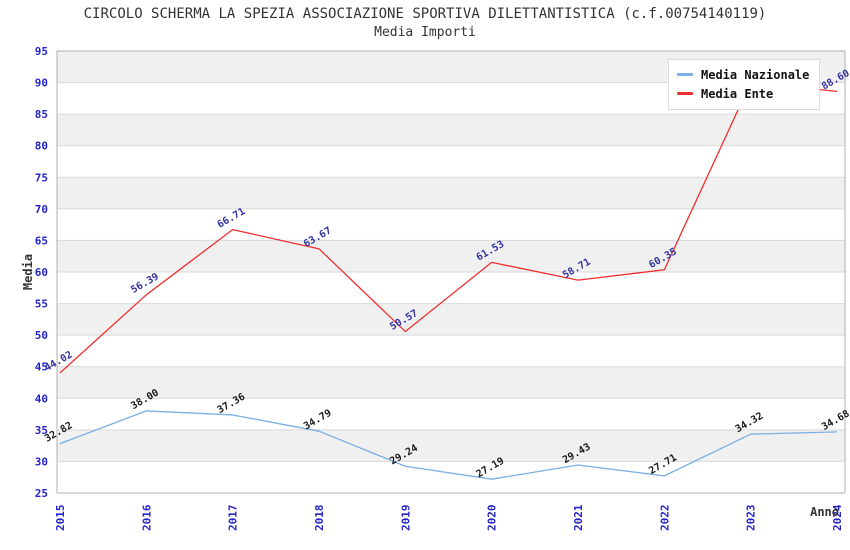 This screenshot has height=550, width=850. Describe the element at coordinates (837, 517) in the screenshot. I see `x-tick-label: 2024` at that location.